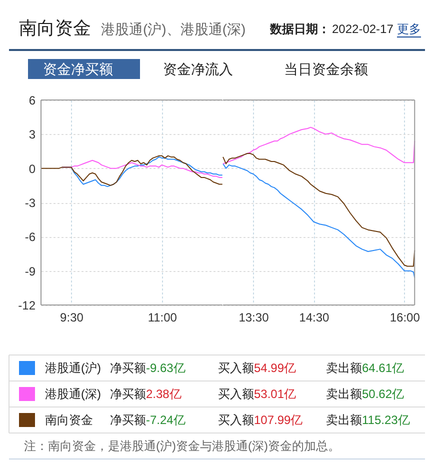 The width and height of the screenshot is (427, 465). Describe the element at coordinates (164, 394) in the screenshot. I see `text: 2.38亿` at that location.